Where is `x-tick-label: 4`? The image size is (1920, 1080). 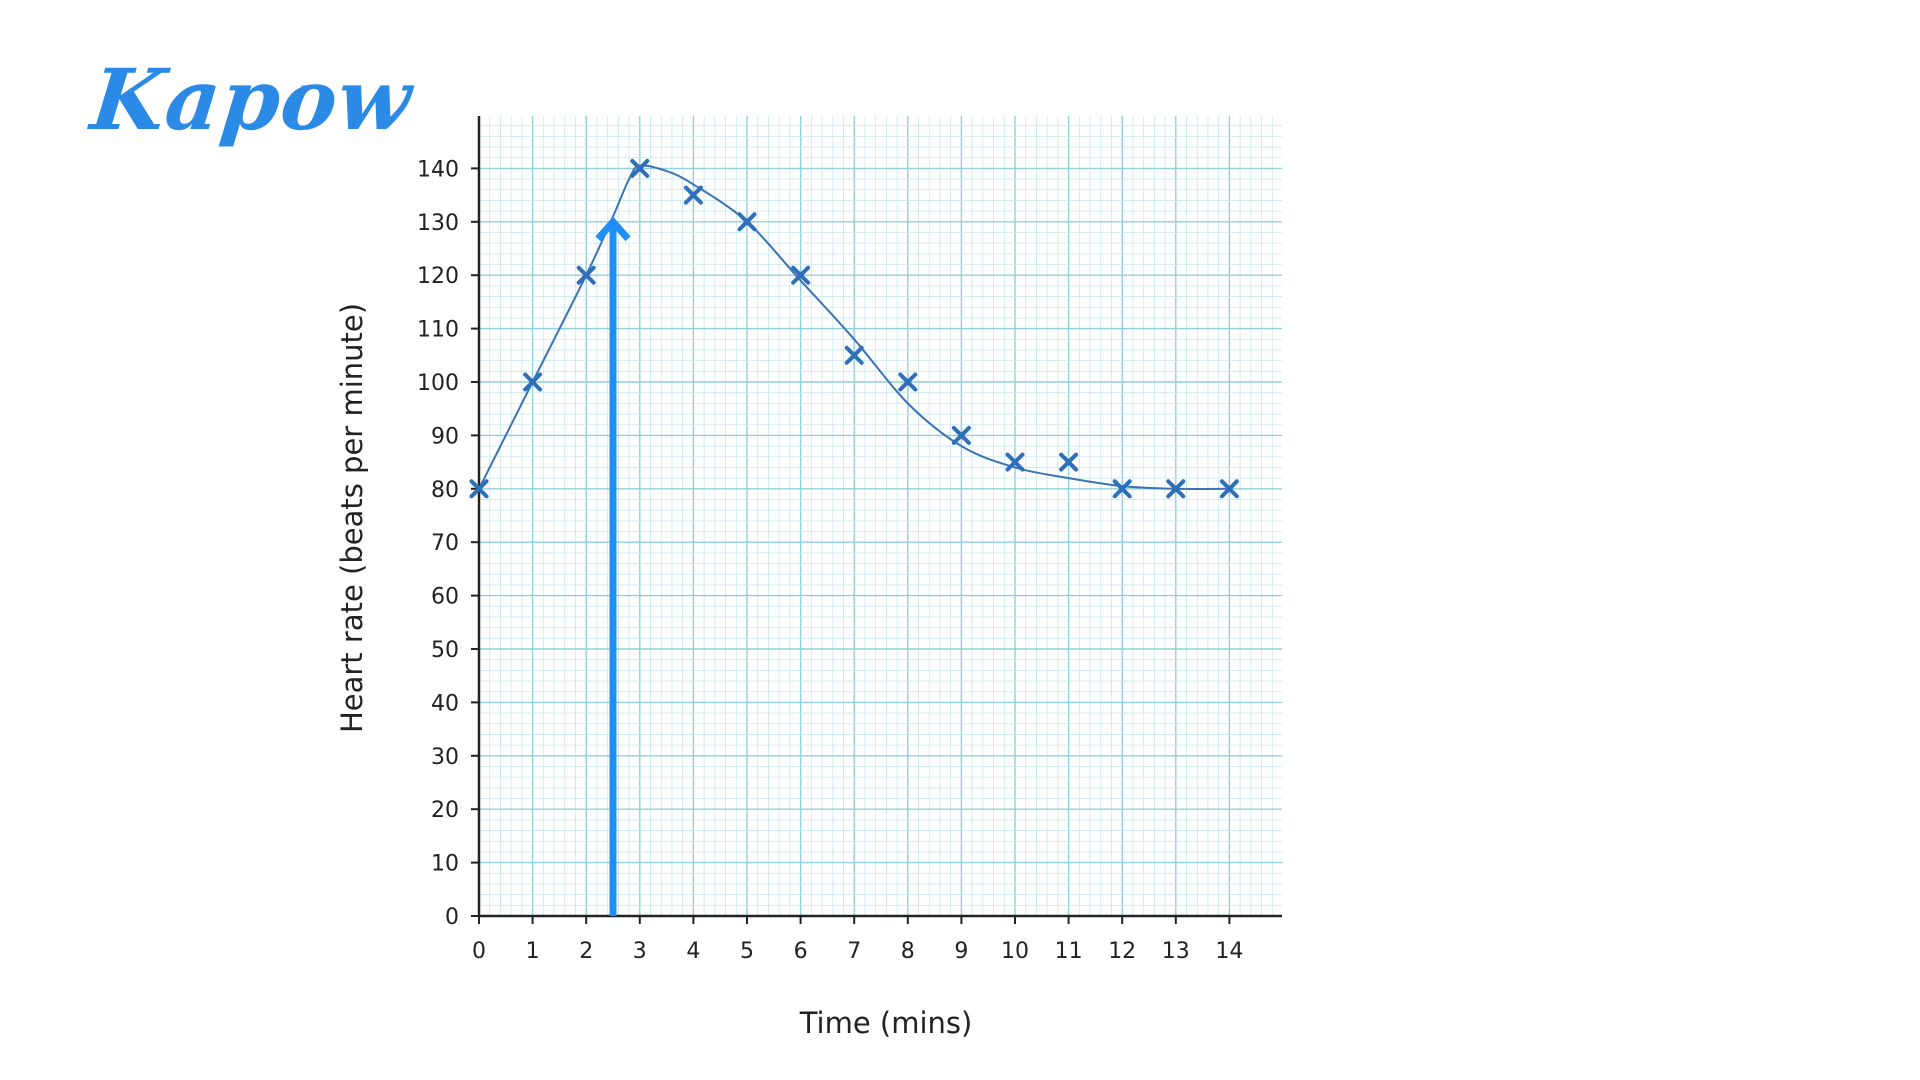 x-tick-label: 4 is located at coordinates (693, 951).